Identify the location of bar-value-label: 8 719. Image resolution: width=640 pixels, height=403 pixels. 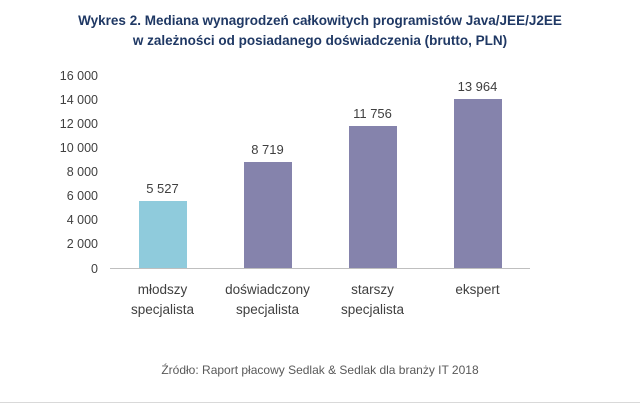
(267, 150).